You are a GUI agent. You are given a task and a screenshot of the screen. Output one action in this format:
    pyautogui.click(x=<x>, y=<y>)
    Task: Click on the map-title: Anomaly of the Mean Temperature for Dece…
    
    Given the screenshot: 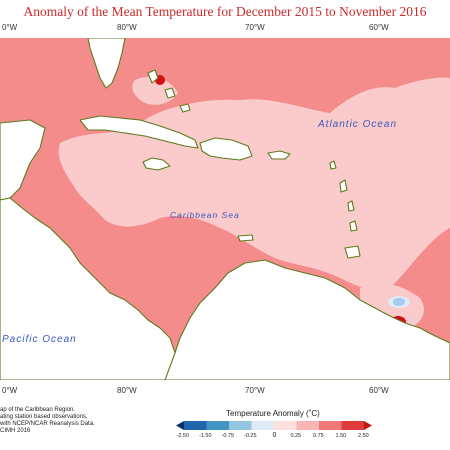 What is the action you would take?
    pyautogui.click(x=225, y=11)
    